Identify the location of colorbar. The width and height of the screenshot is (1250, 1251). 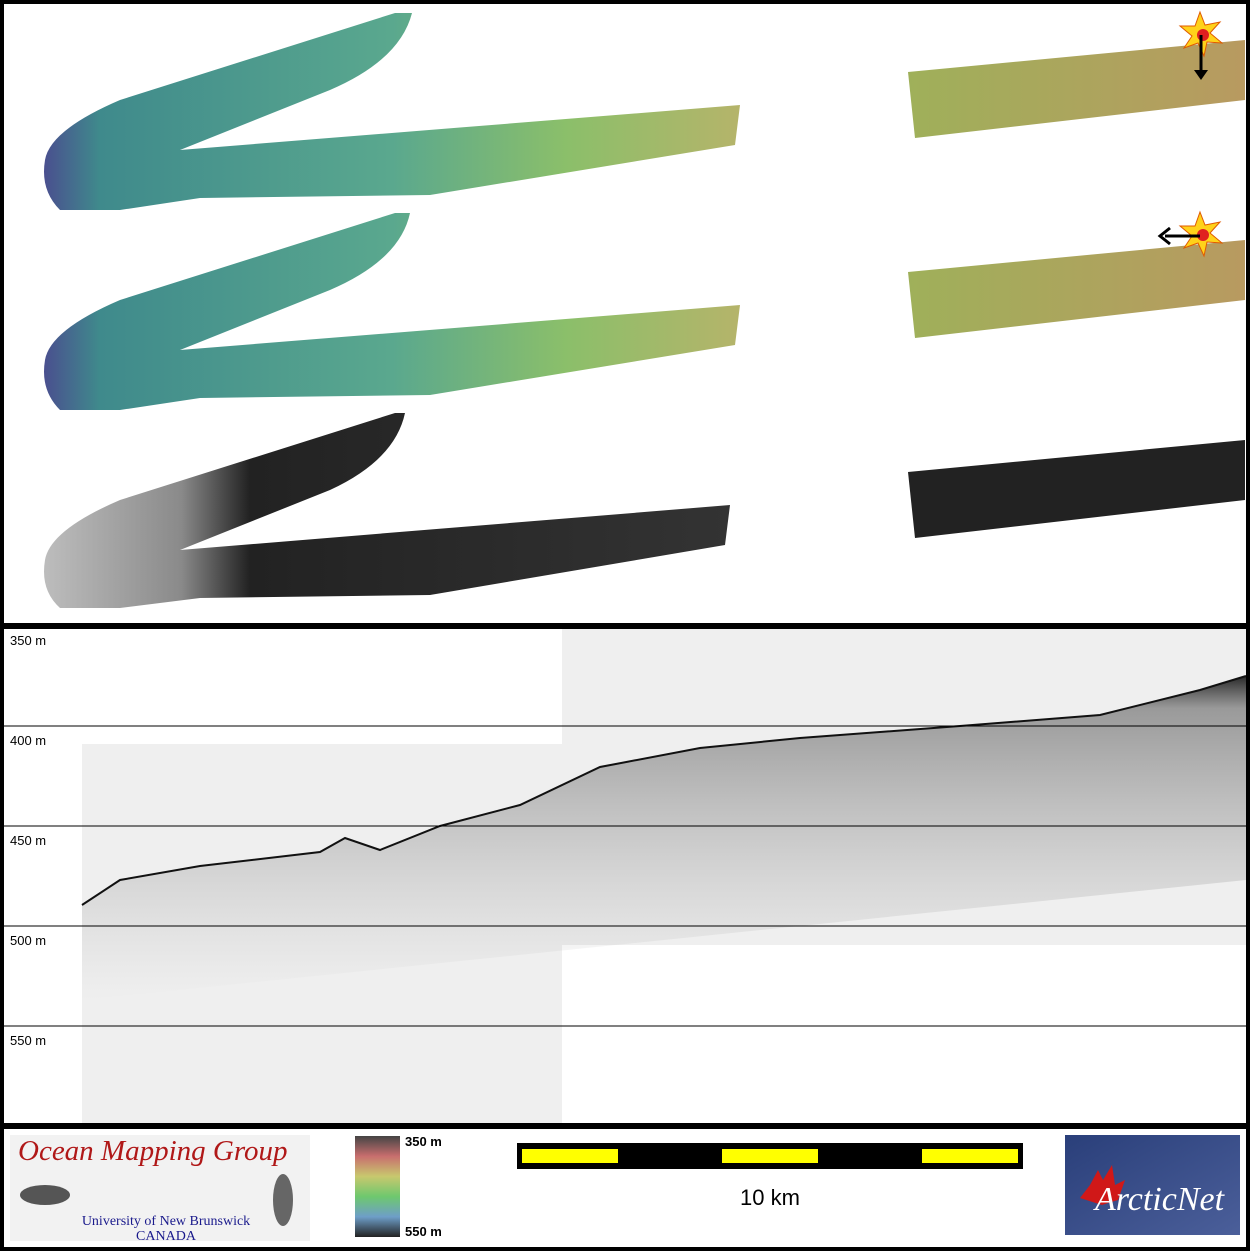
(377, 1186).